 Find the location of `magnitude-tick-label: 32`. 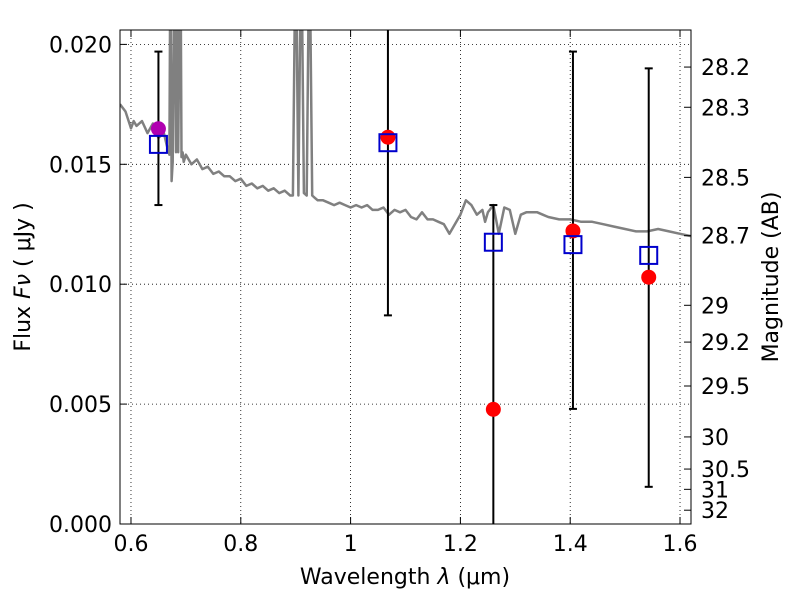

magnitude-tick-label: 32 is located at coordinates (715, 511).